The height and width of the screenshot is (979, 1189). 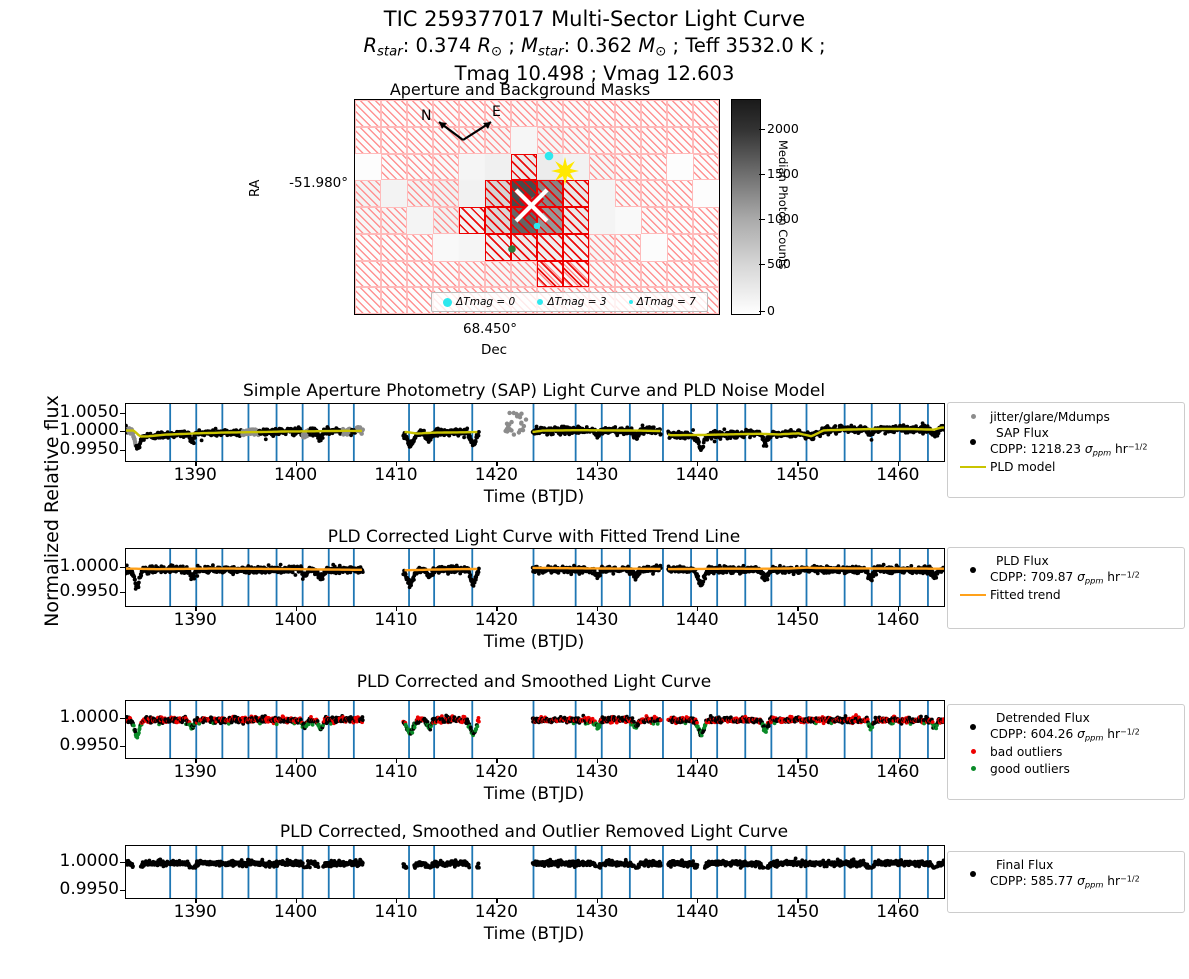 What do you see at coordinates (797, 620) in the screenshot?
I see `x-tick-label: 1450` at bounding box center [797, 620].